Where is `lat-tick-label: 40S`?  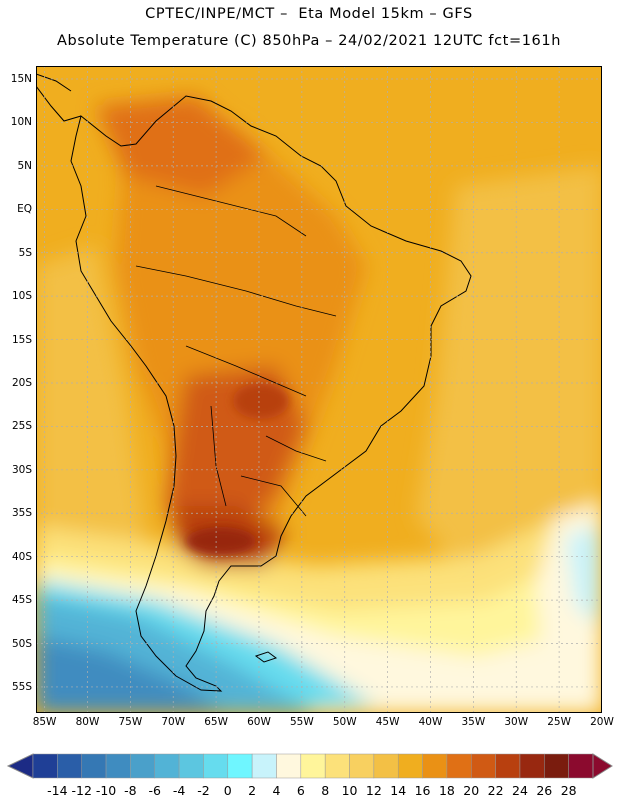
lat-tick-label: 40S is located at coordinates (21, 556).